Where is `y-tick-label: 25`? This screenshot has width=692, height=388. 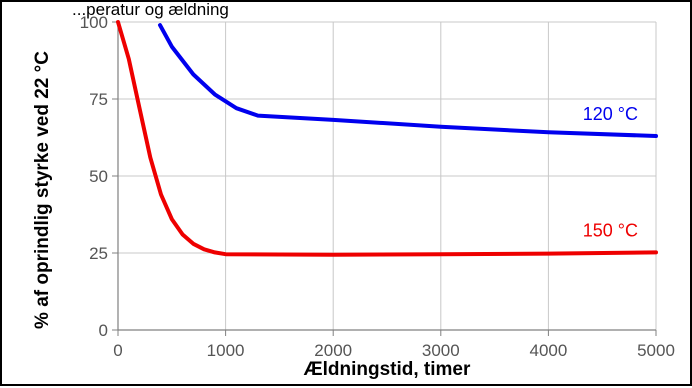
y-tick-label: 25 is located at coordinates (98, 253).